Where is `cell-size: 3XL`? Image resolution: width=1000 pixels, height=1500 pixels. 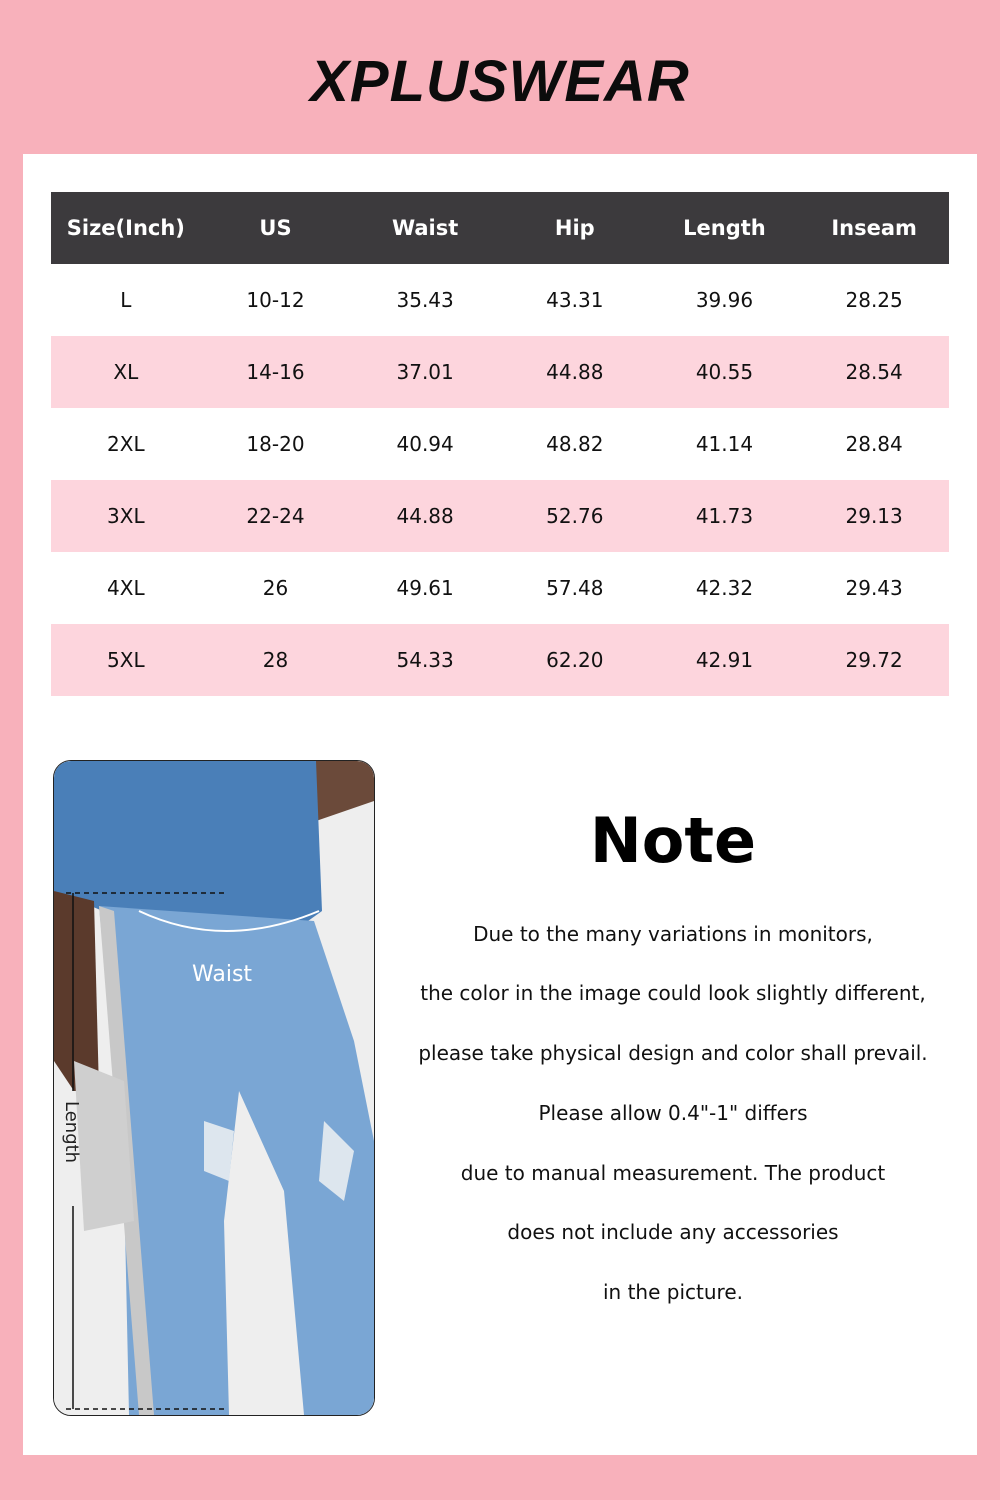 cell-size: 3XL is located at coordinates (126, 516).